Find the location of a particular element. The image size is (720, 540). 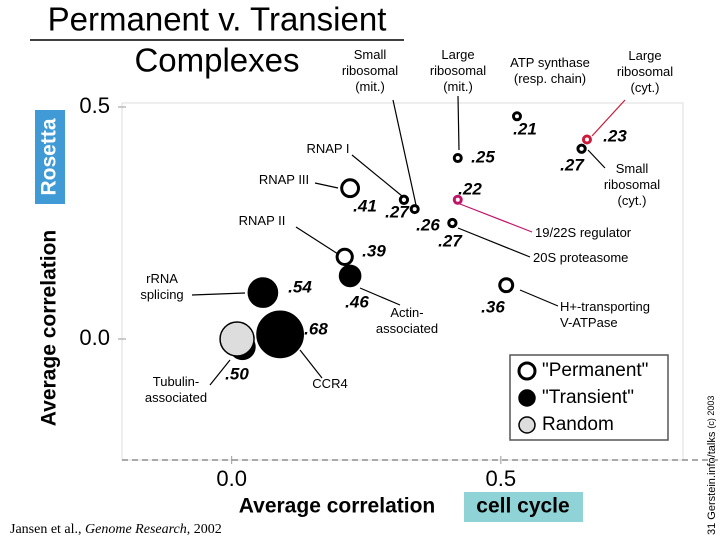

point-label: RNAP II is located at coordinates (262, 220).